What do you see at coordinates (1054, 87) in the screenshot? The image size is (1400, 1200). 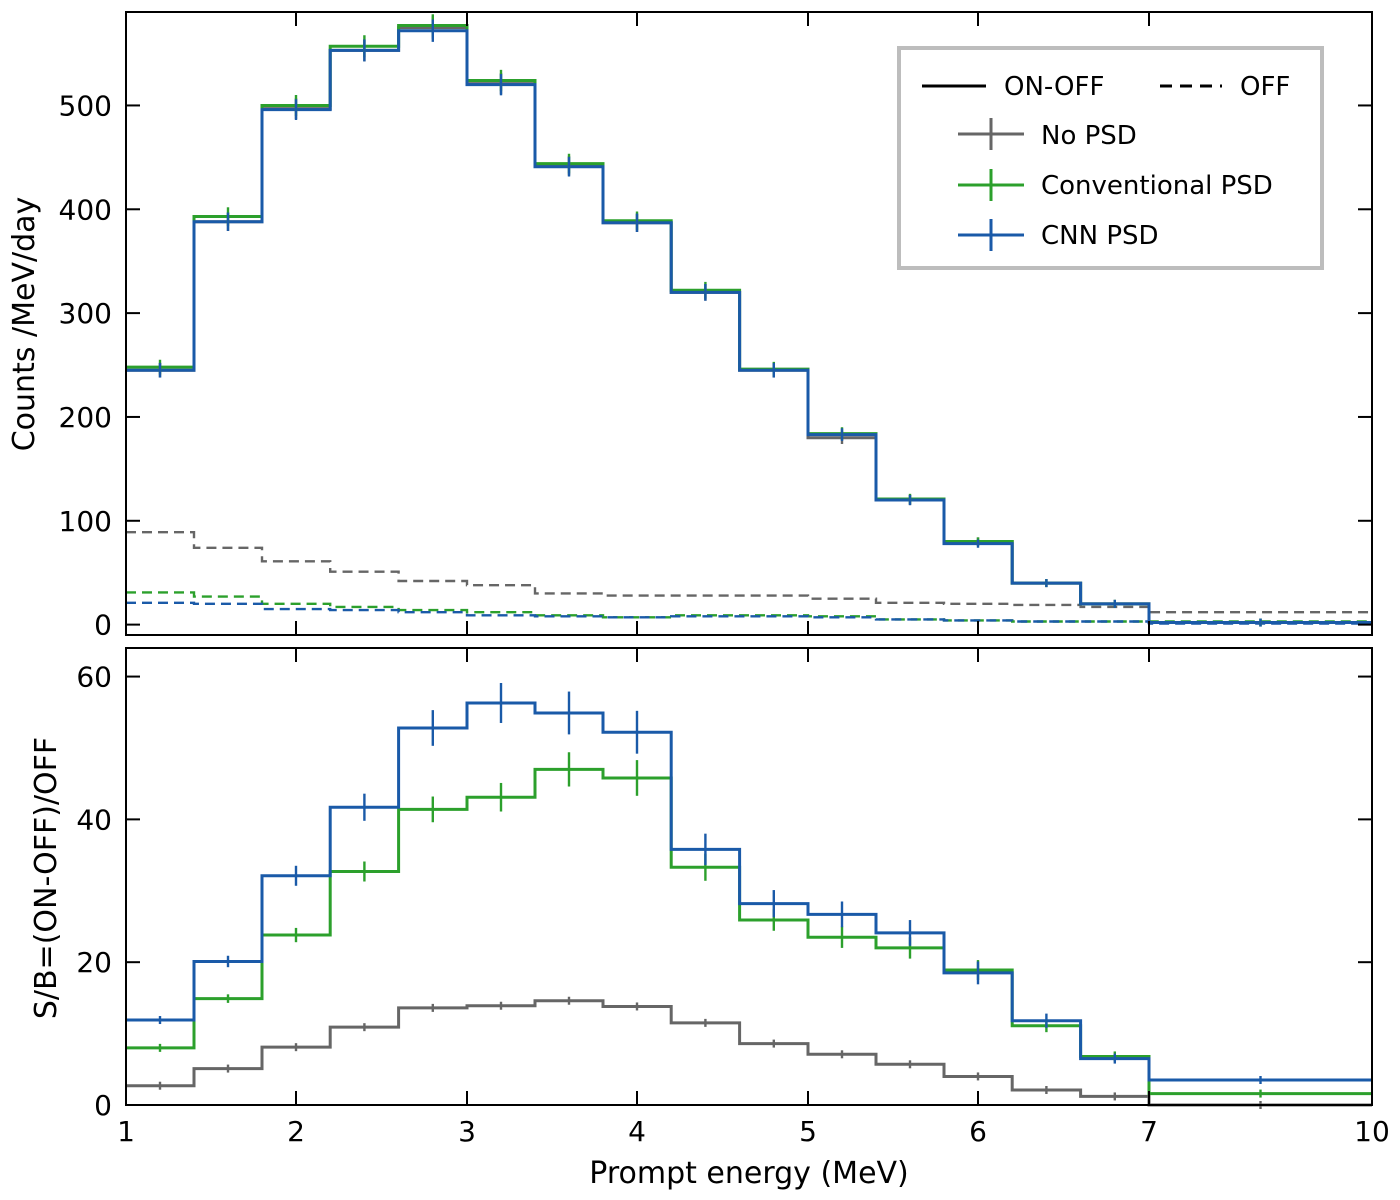 I see `legend-on-off-label: ON-OFF` at bounding box center [1054, 87].